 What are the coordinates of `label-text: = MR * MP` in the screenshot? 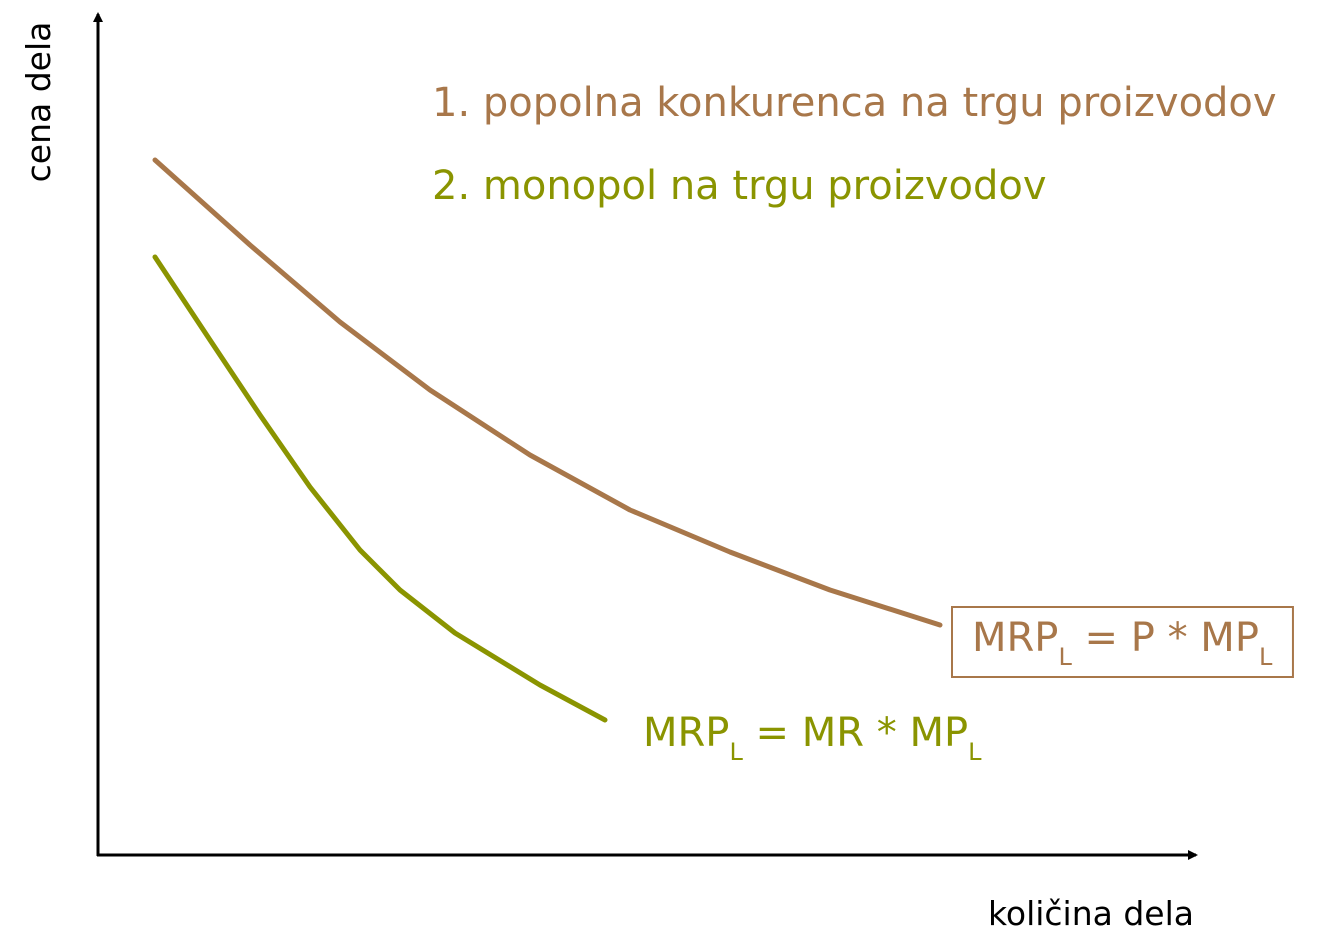 It's located at (855, 733).